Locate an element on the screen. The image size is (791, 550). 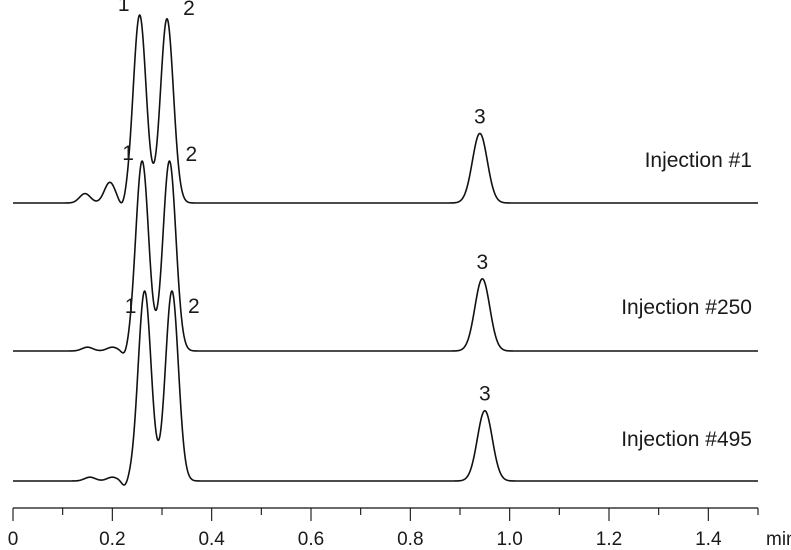
x-tick-label: 0.2 is located at coordinates (112, 539).